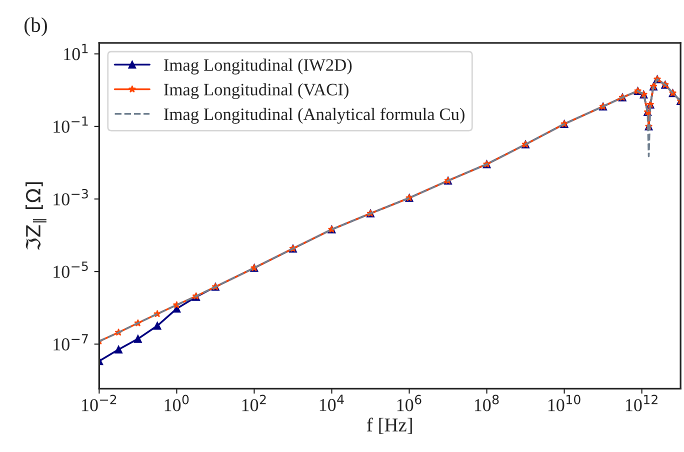  I want to click on y-tick-label: 10$^{−1}$, so click(71, 124).